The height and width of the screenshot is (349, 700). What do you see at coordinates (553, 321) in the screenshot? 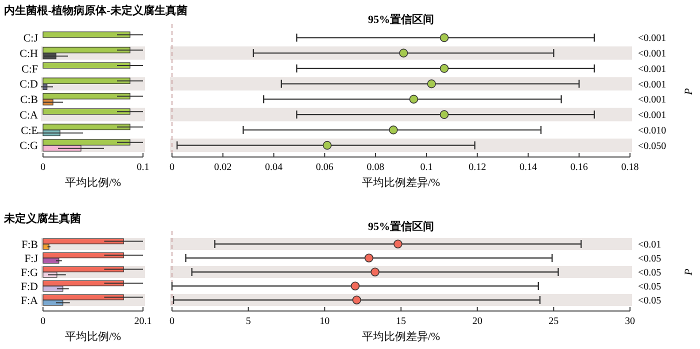
I see `x-tick-label: 25` at bounding box center [553, 321].